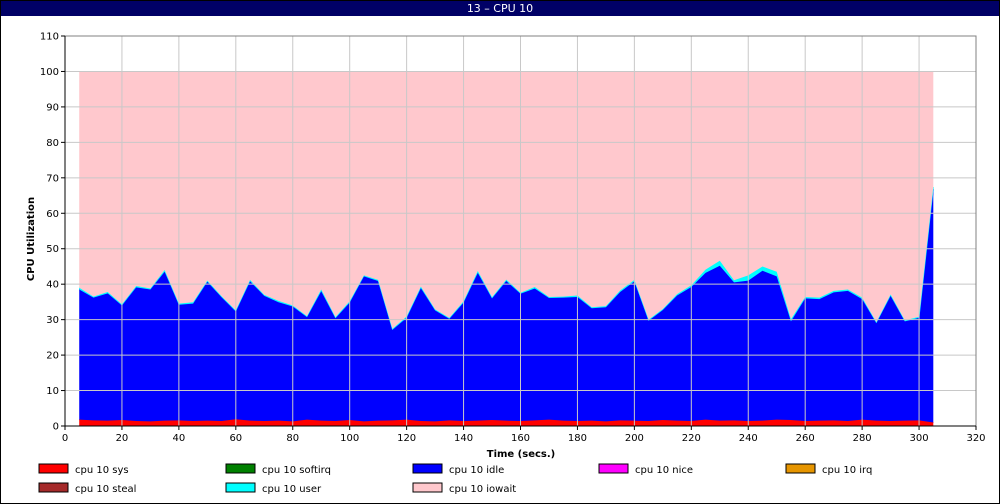 The height and width of the screenshot is (504, 1000). What do you see at coordinates (463, 438) in the screenshot?
I see `x-tick-label: 140` at bounding box center [463, 438].